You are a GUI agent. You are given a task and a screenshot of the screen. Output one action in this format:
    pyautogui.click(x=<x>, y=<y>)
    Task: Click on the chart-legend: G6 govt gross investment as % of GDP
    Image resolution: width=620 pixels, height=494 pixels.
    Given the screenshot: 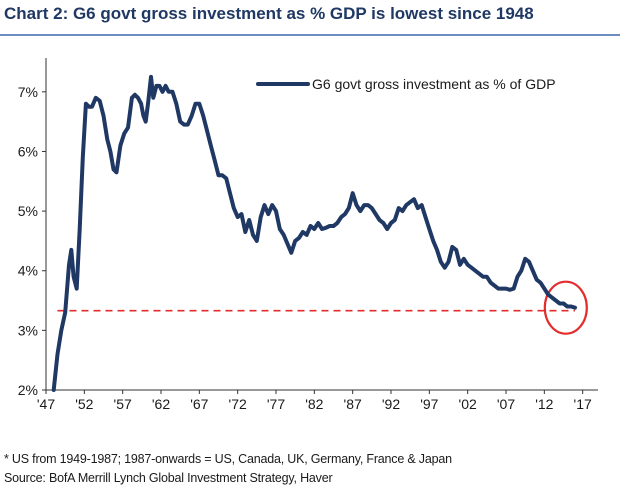 What is the action you would take?
    pyautogui.click(x=406, y=84)
    